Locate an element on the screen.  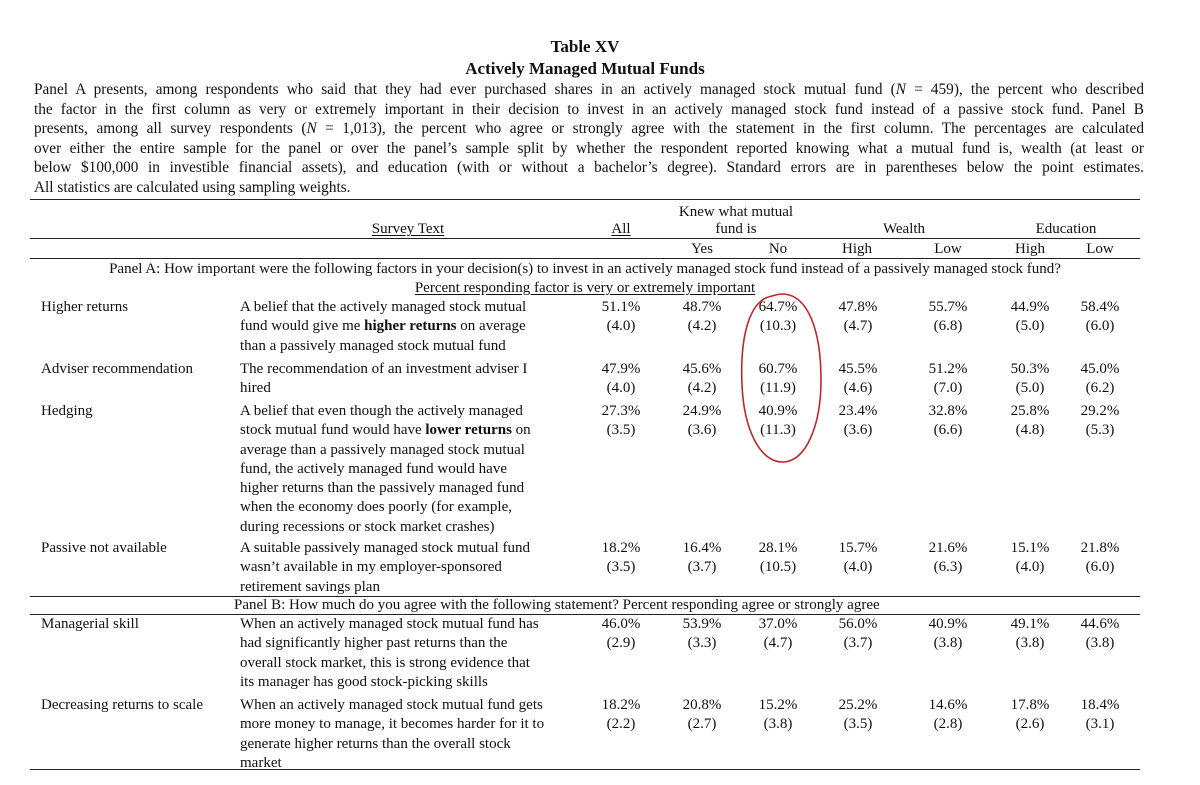
value-knew-yes: 48.7% is located at coordinates (702, 307).